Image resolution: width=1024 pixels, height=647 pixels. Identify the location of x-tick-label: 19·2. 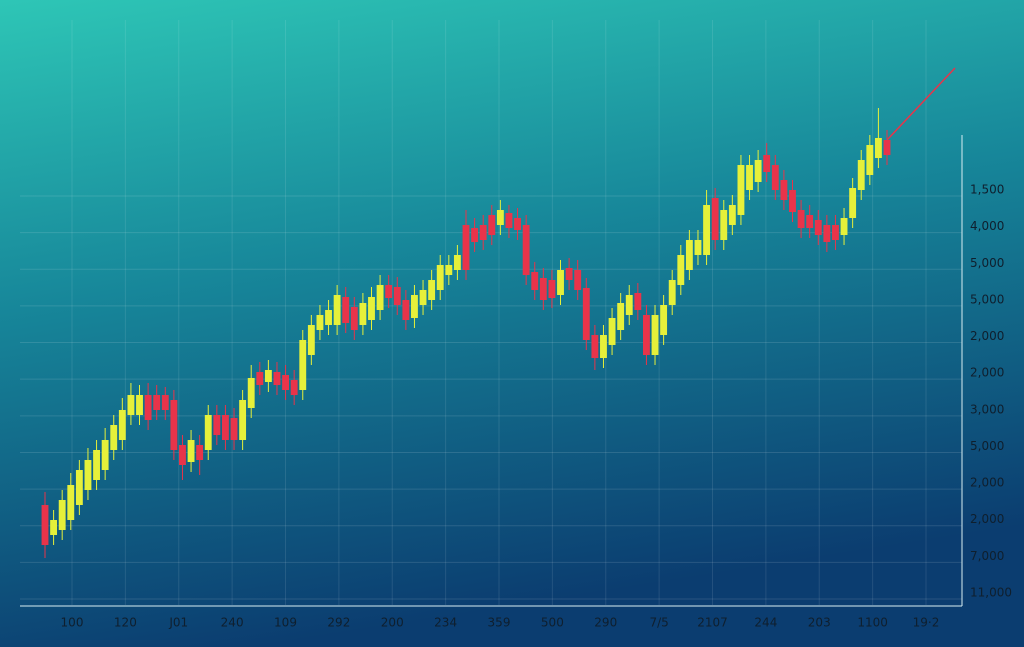
(926, 623).